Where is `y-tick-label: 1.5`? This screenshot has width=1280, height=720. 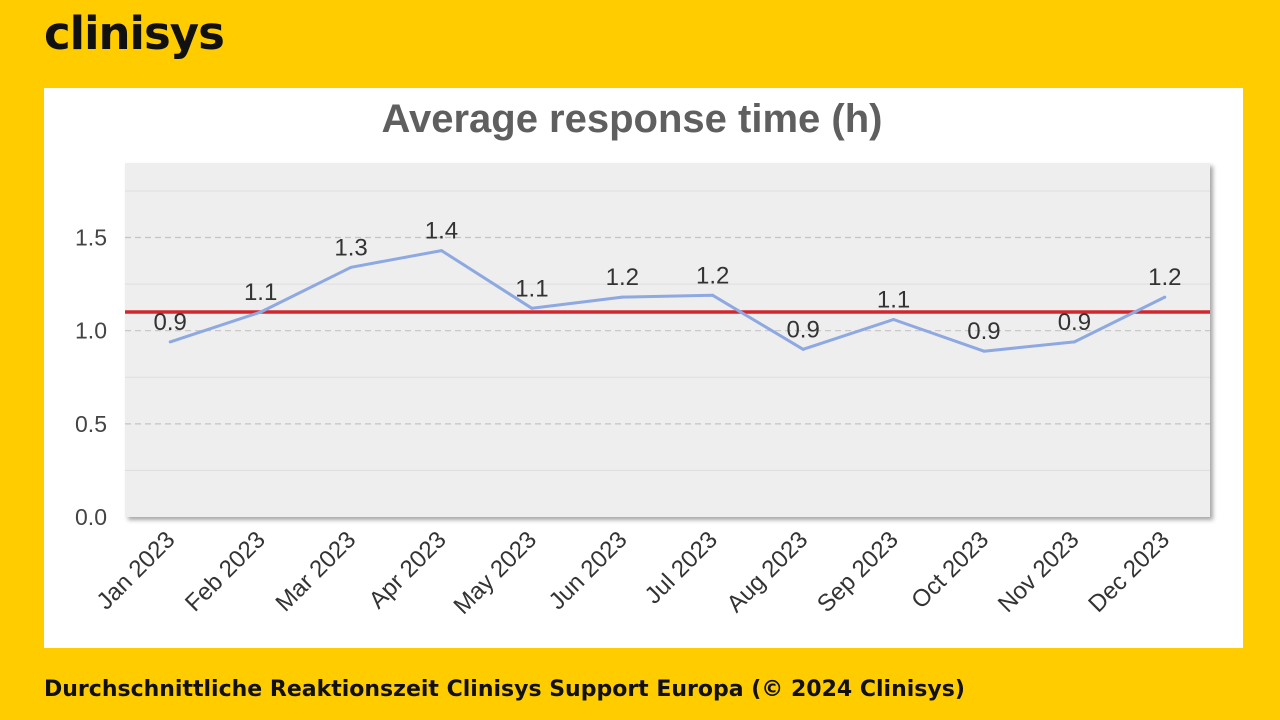 y-tick-label: 1.5 is located at coordinates (91, 238).